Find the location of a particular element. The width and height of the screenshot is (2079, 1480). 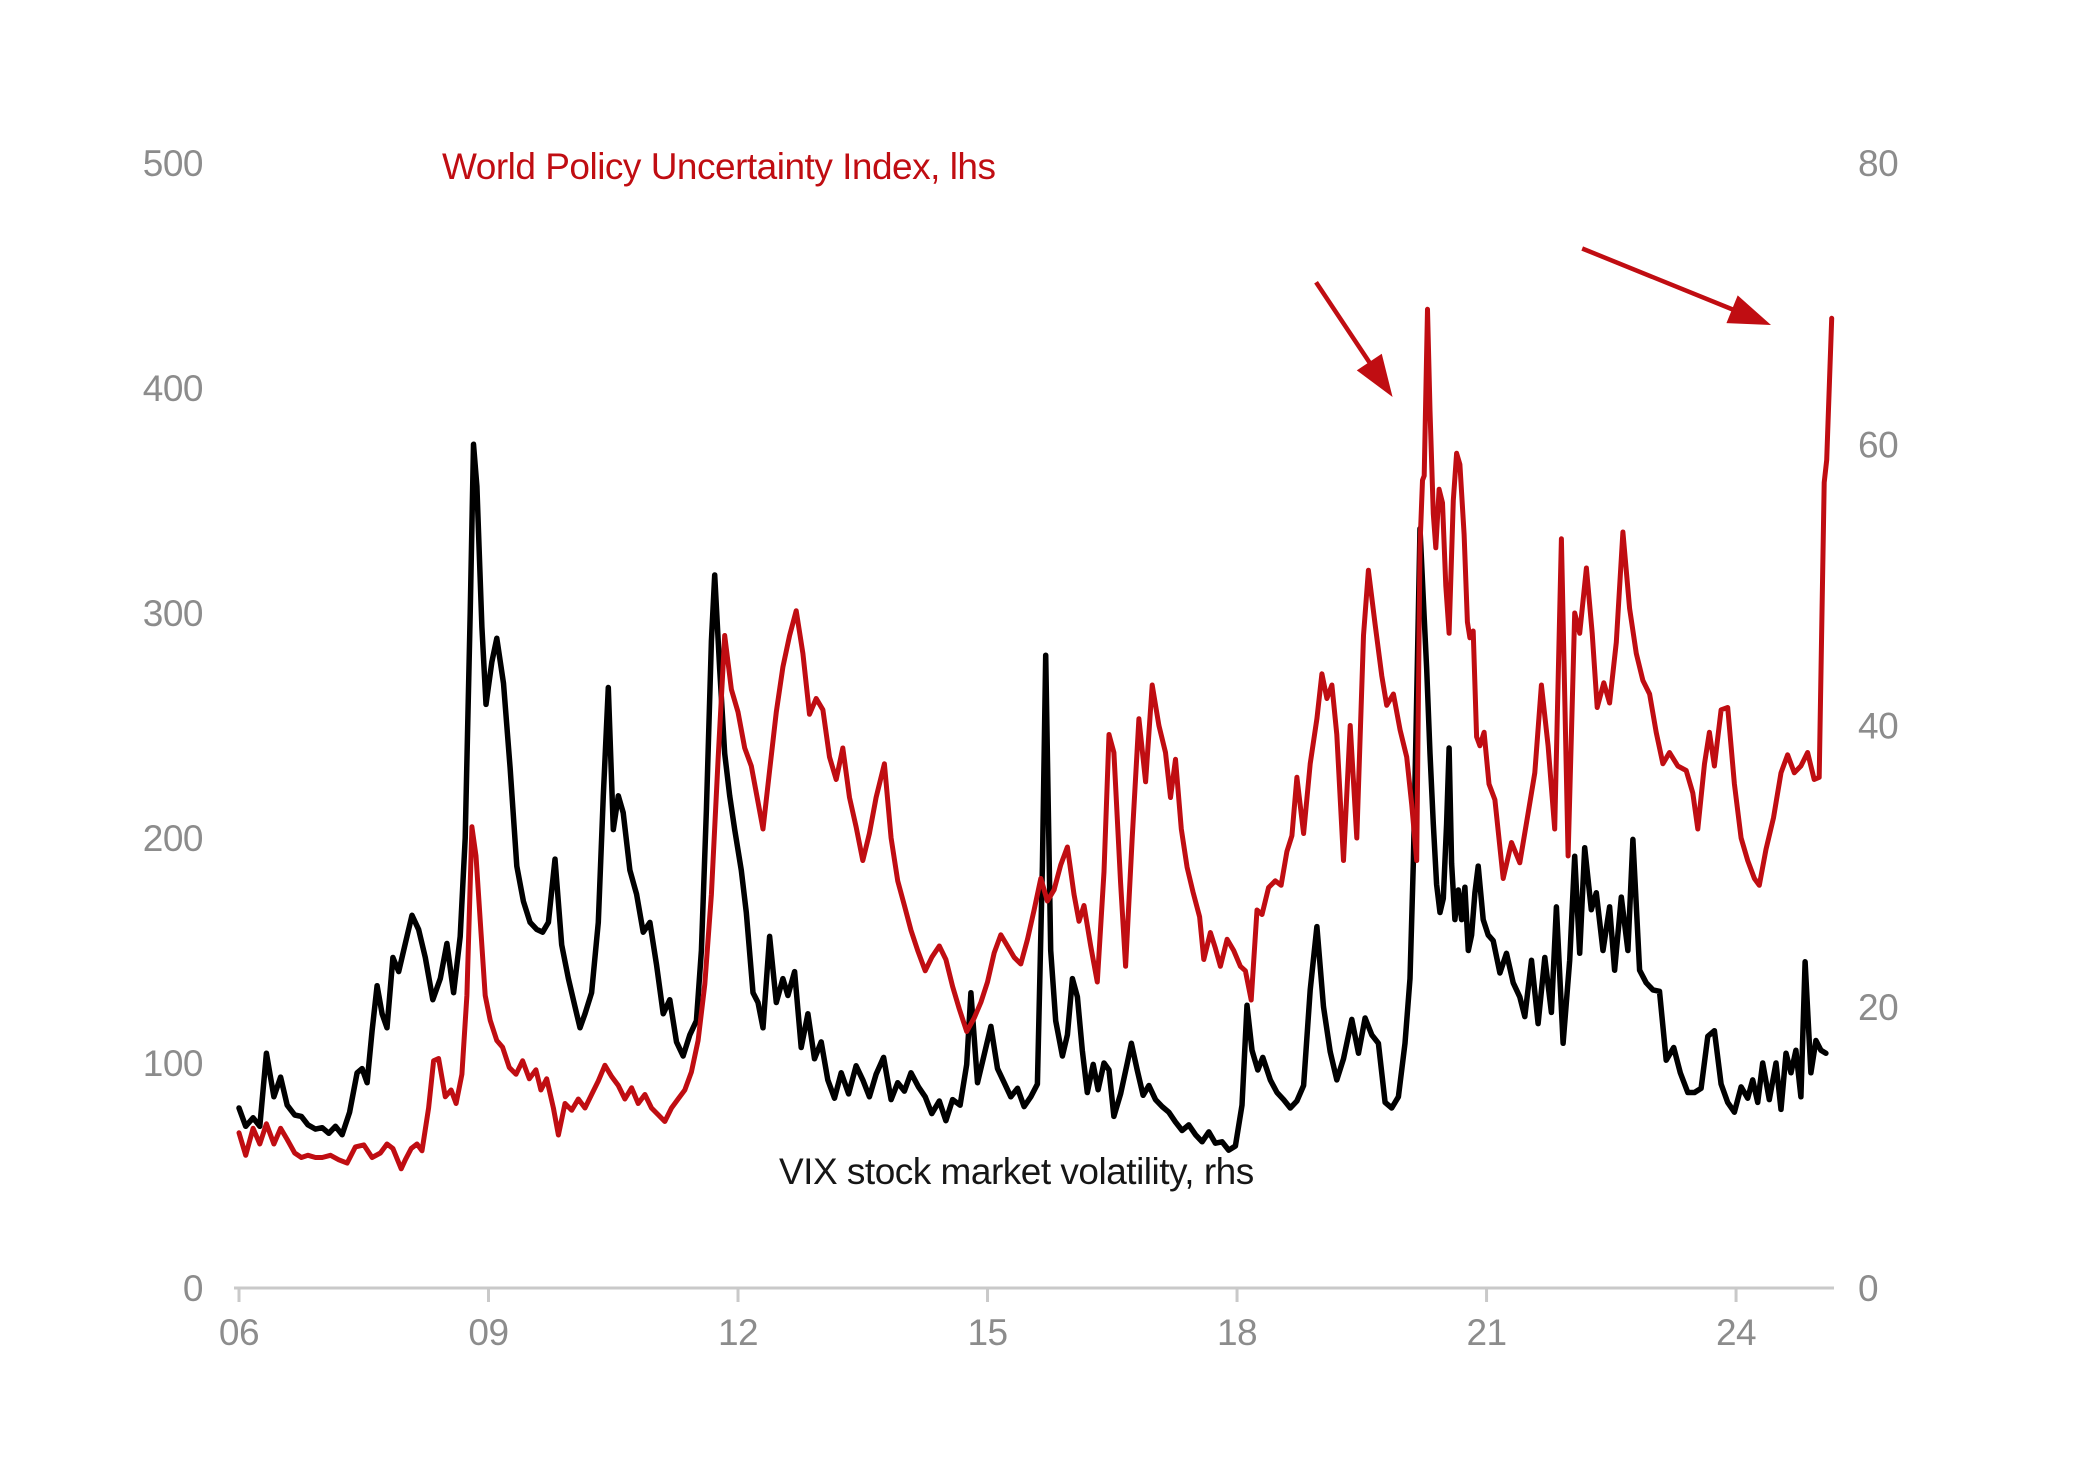

left-axis-tick-label: 100 is located at coordinates (173, 1063).